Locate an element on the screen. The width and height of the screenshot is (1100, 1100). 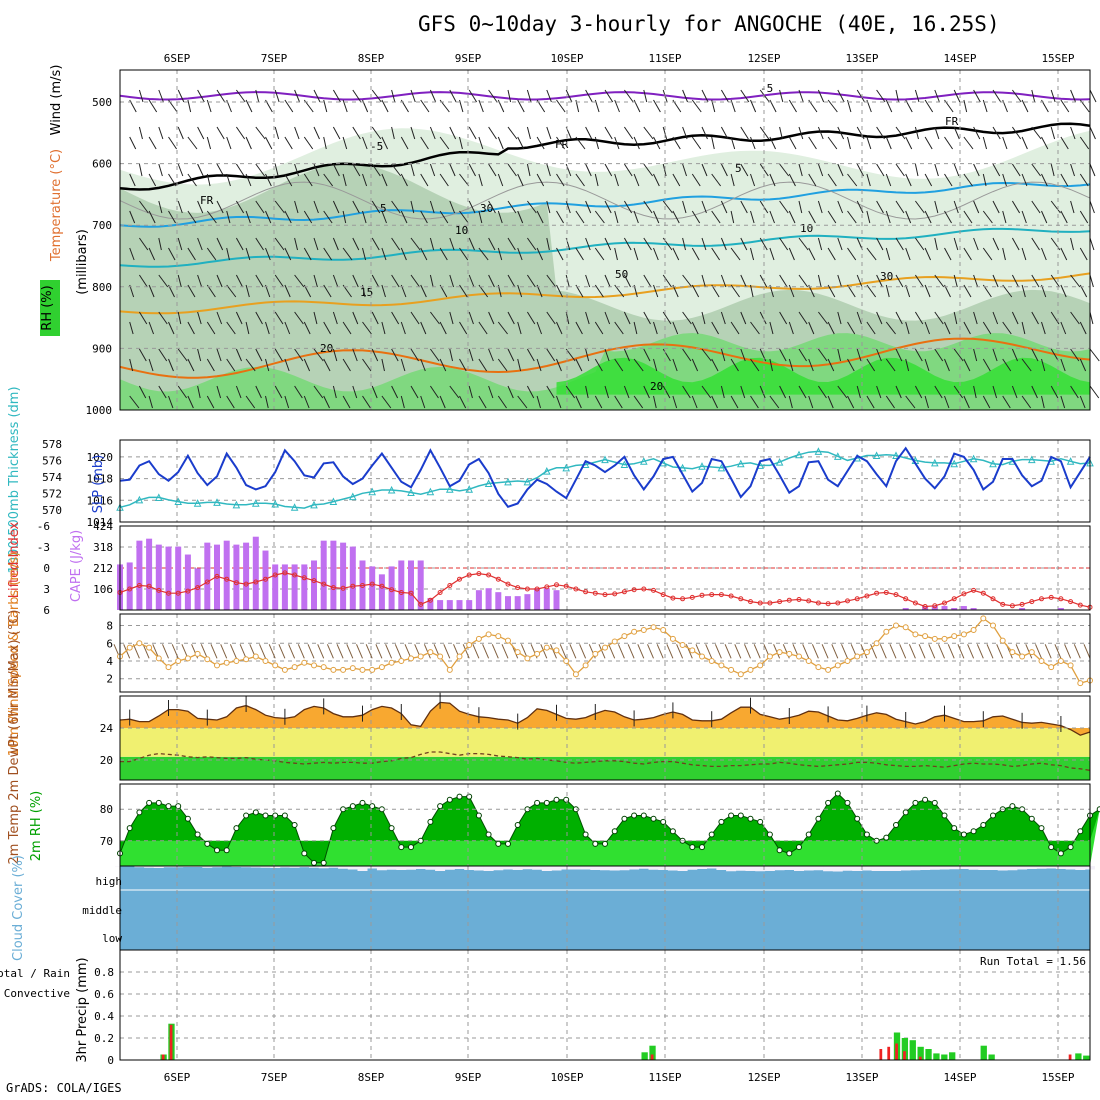
run-total-label: Run Total = 1.56 is located at coordinates (1033, 961).